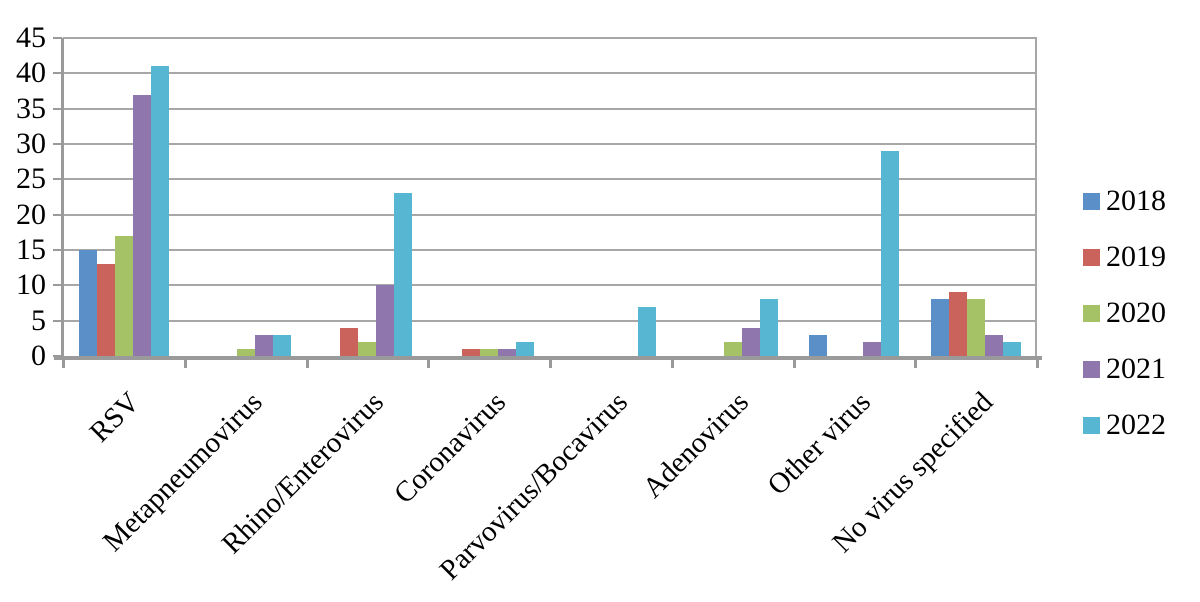 This screenshot has height=602, width=1200. Describe the element at coordinates (750, 342) in the screenshot. I see `bar-2021-adenovirus` at that location.